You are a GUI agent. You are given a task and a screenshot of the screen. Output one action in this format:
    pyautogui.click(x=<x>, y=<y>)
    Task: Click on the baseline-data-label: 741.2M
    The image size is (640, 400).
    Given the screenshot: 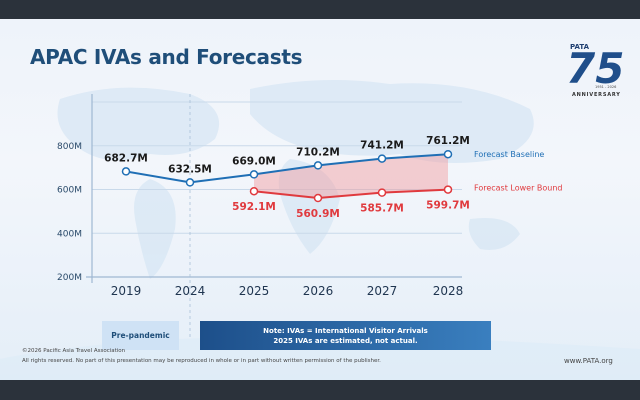 What is the action you would take?
    pyautogui.click(x=382, y=146)
    